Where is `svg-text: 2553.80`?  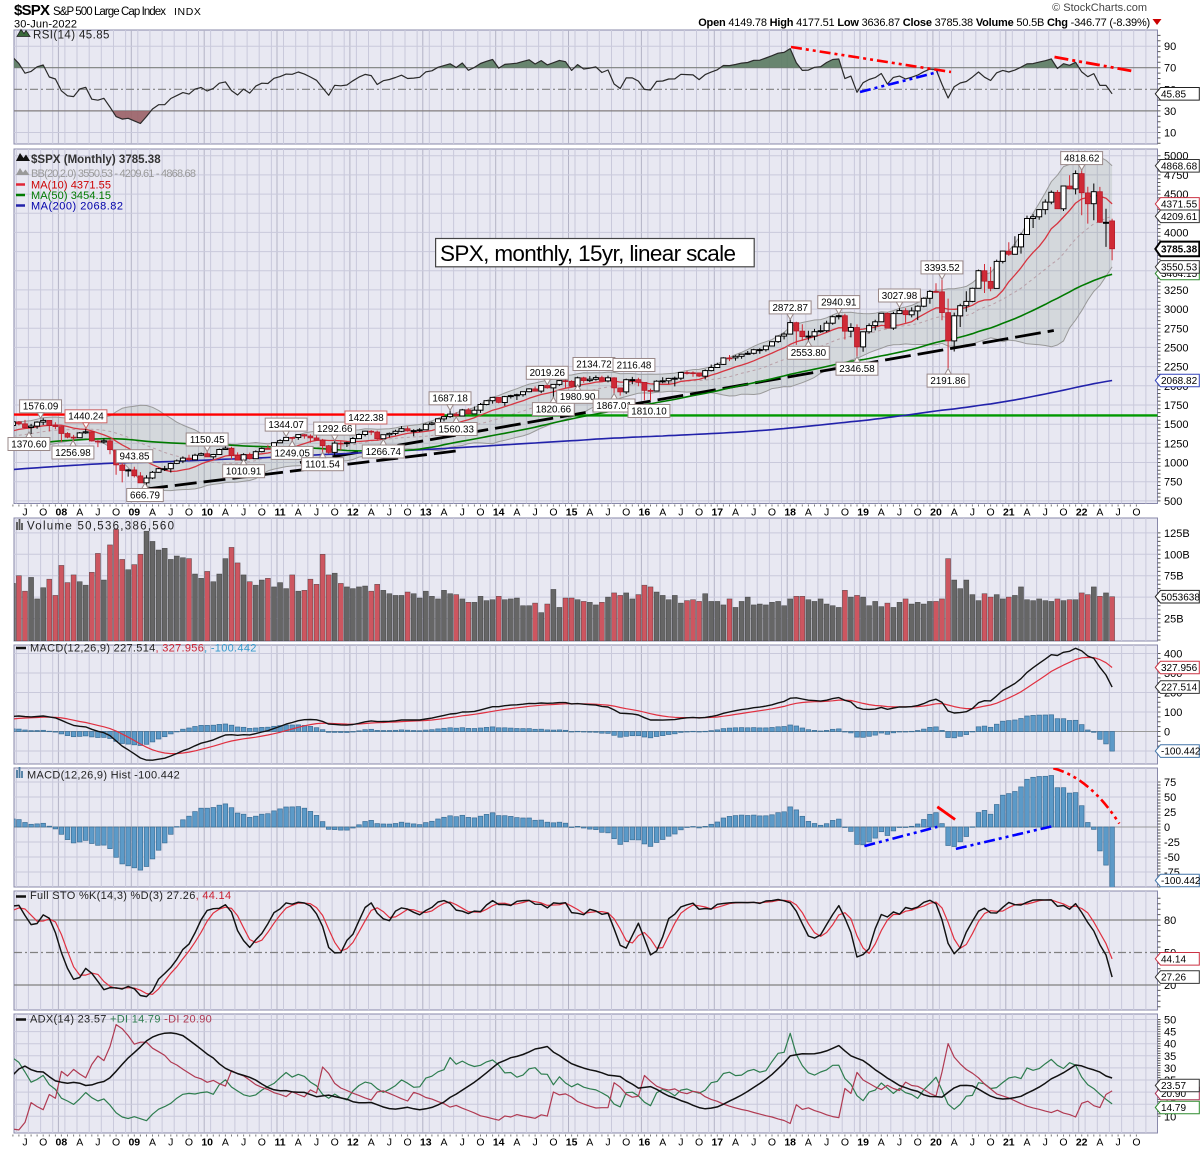 svg-text: 2553.80 is located at coordinates (809, 353).